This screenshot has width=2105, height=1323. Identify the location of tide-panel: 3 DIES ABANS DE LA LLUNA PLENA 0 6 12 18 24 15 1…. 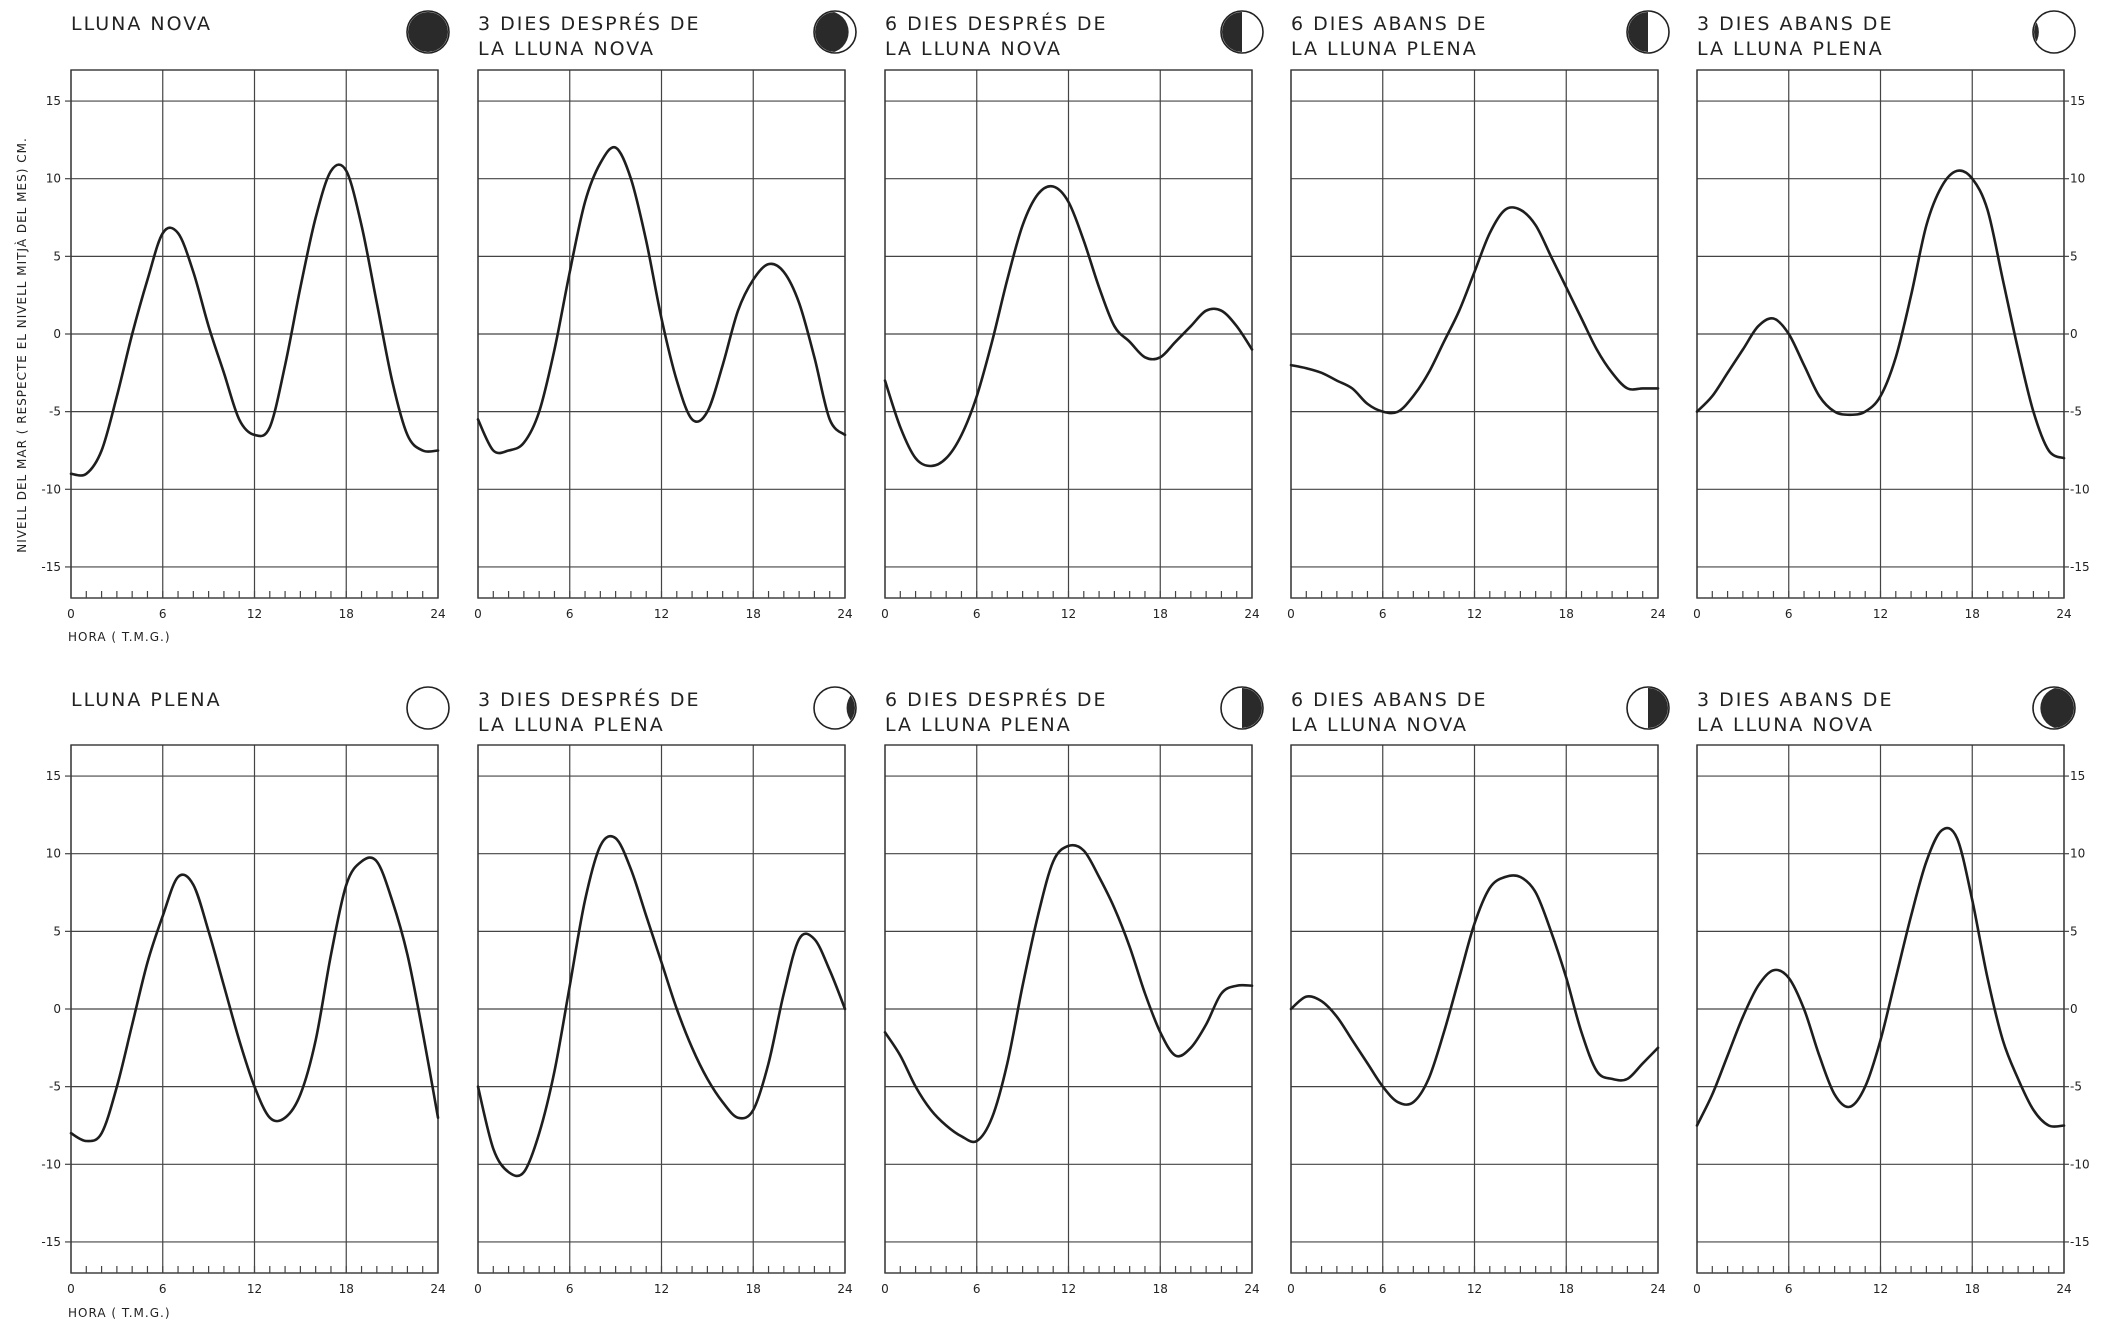
(1891, 315).